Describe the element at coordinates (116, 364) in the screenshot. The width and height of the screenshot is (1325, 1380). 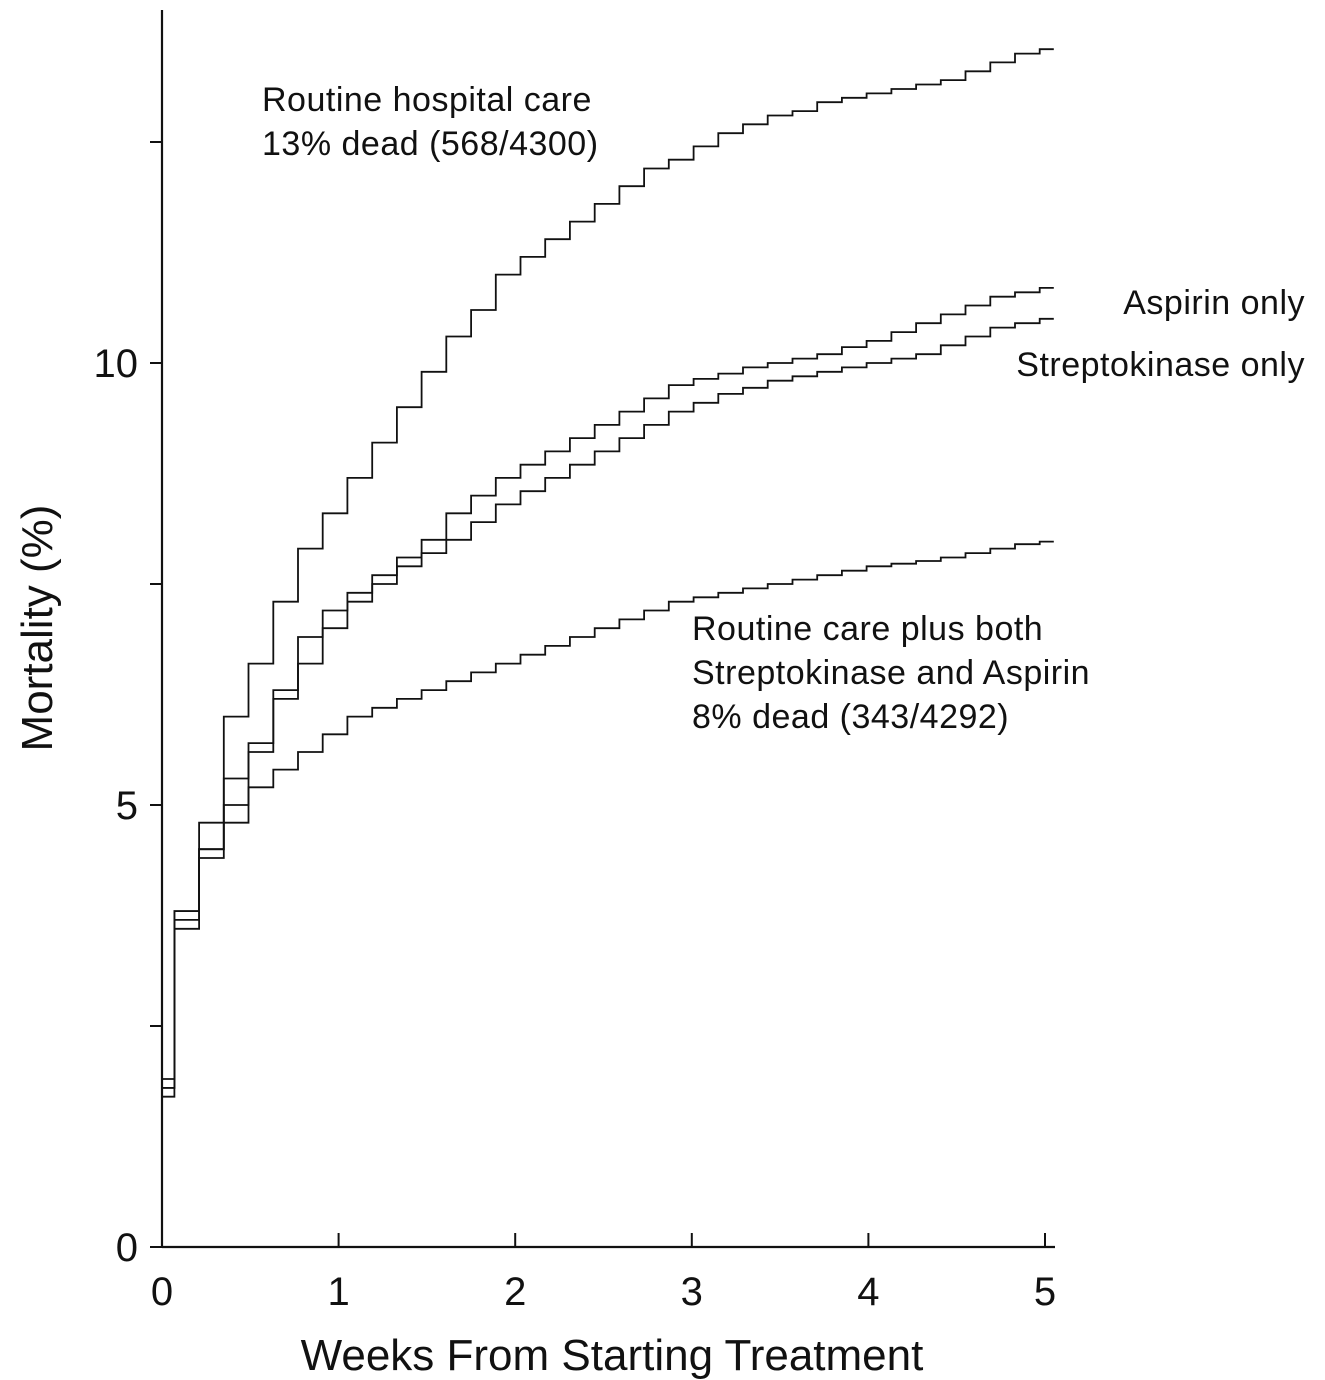
I see `y-tick-label-4: 10` at that location.